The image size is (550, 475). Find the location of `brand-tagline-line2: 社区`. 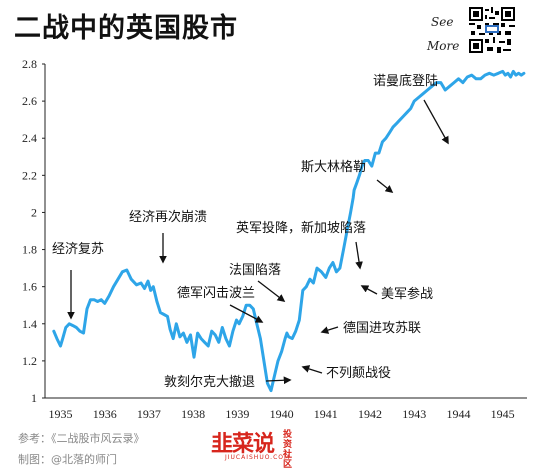

brand-tagline-line2: 社区 is located at coordinates (288, 460).